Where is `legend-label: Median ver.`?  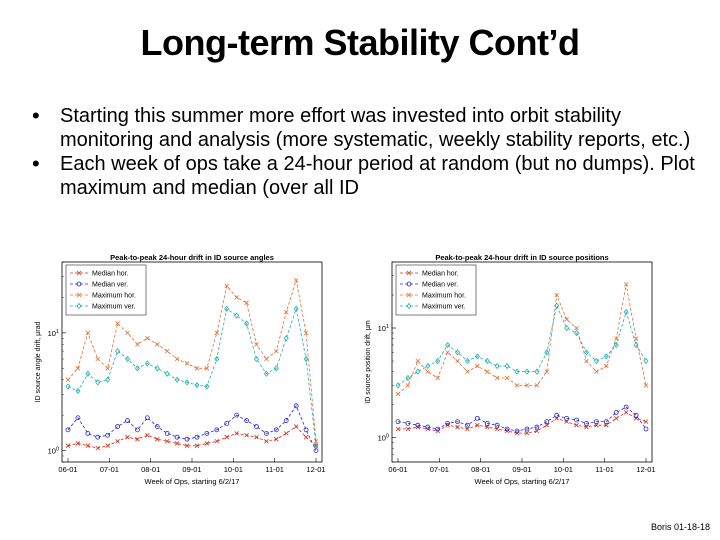
legend-label: Median ver. is located at coordinates (440, 285).